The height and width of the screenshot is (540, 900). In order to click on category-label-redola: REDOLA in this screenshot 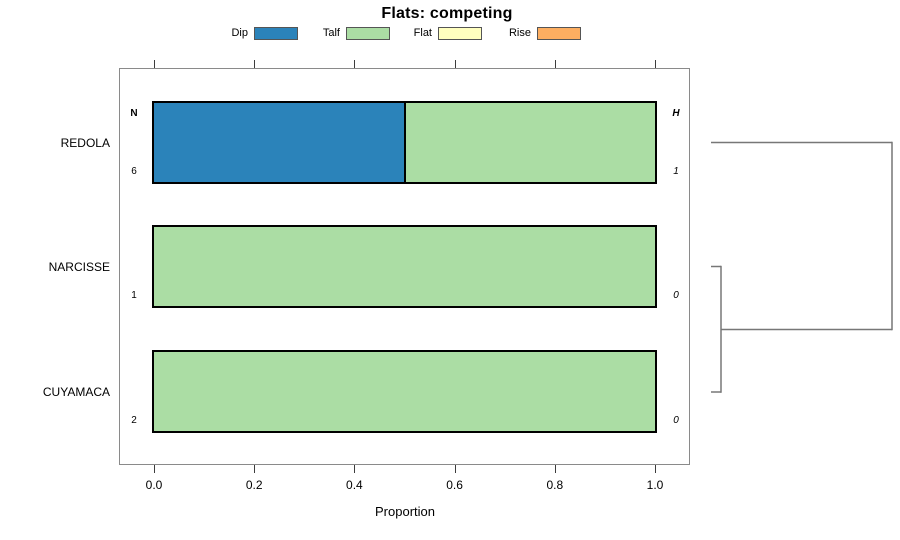, I will do `click(85, 142)`.